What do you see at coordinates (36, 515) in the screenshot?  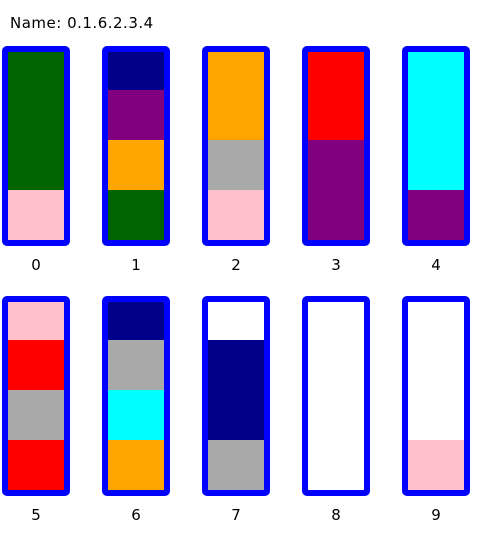 I see `tube-label: 5` at bounding box center [36, 515].